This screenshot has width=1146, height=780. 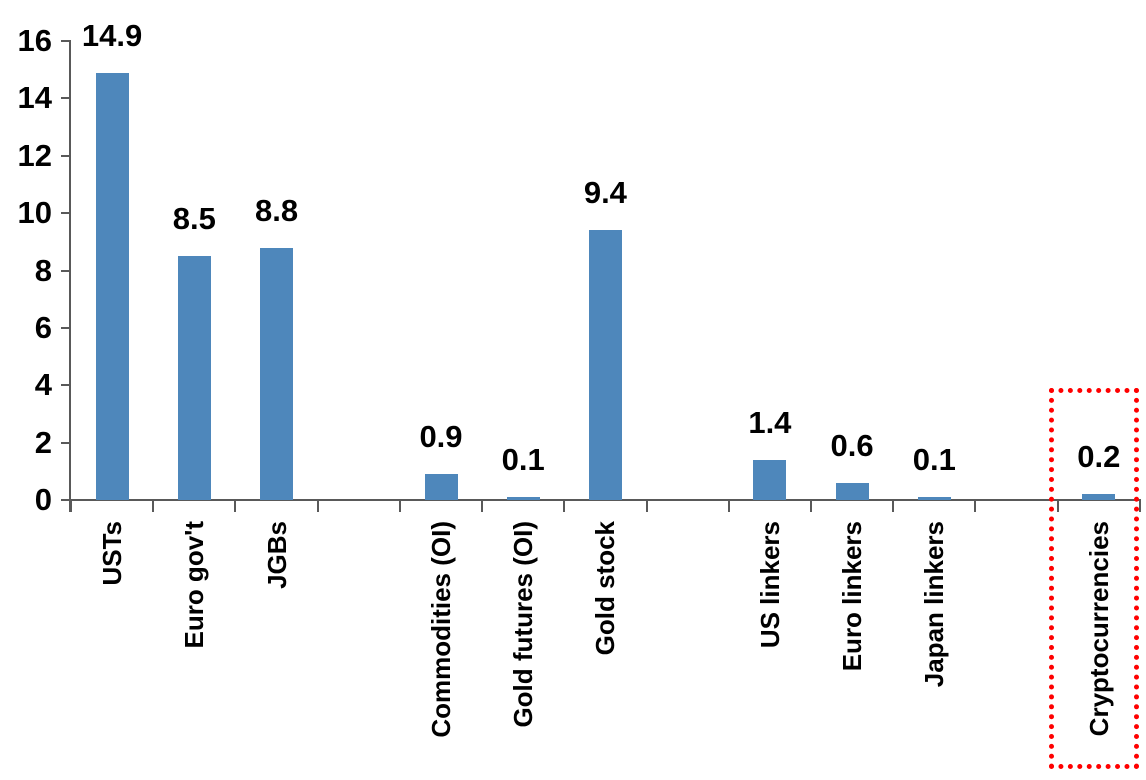 I want to click on y-axis-tick-label: 16, so click(x=34, y=40).